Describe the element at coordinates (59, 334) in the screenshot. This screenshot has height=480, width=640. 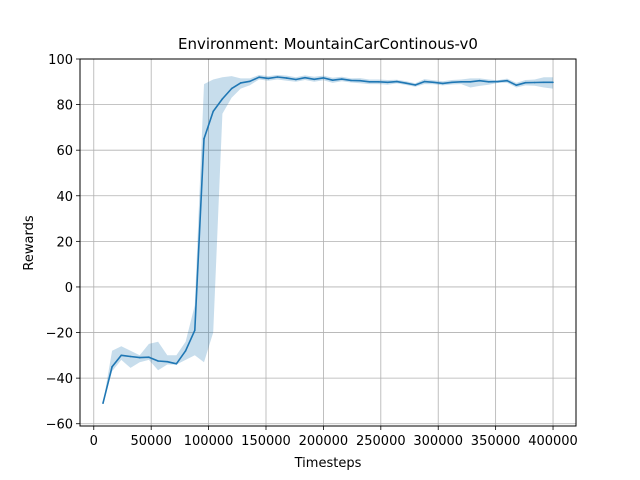
I see `y-tick-label: −20` at that location.